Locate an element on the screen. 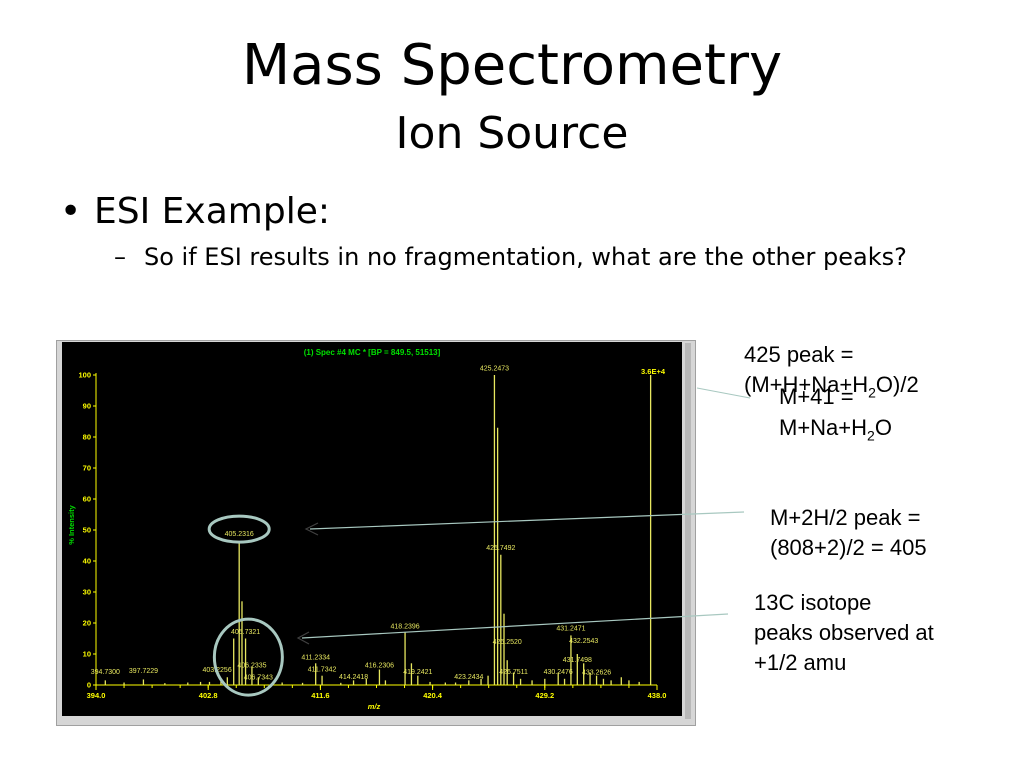  note-13c-line1: 13C isotope is located at coordinates (813, 602).